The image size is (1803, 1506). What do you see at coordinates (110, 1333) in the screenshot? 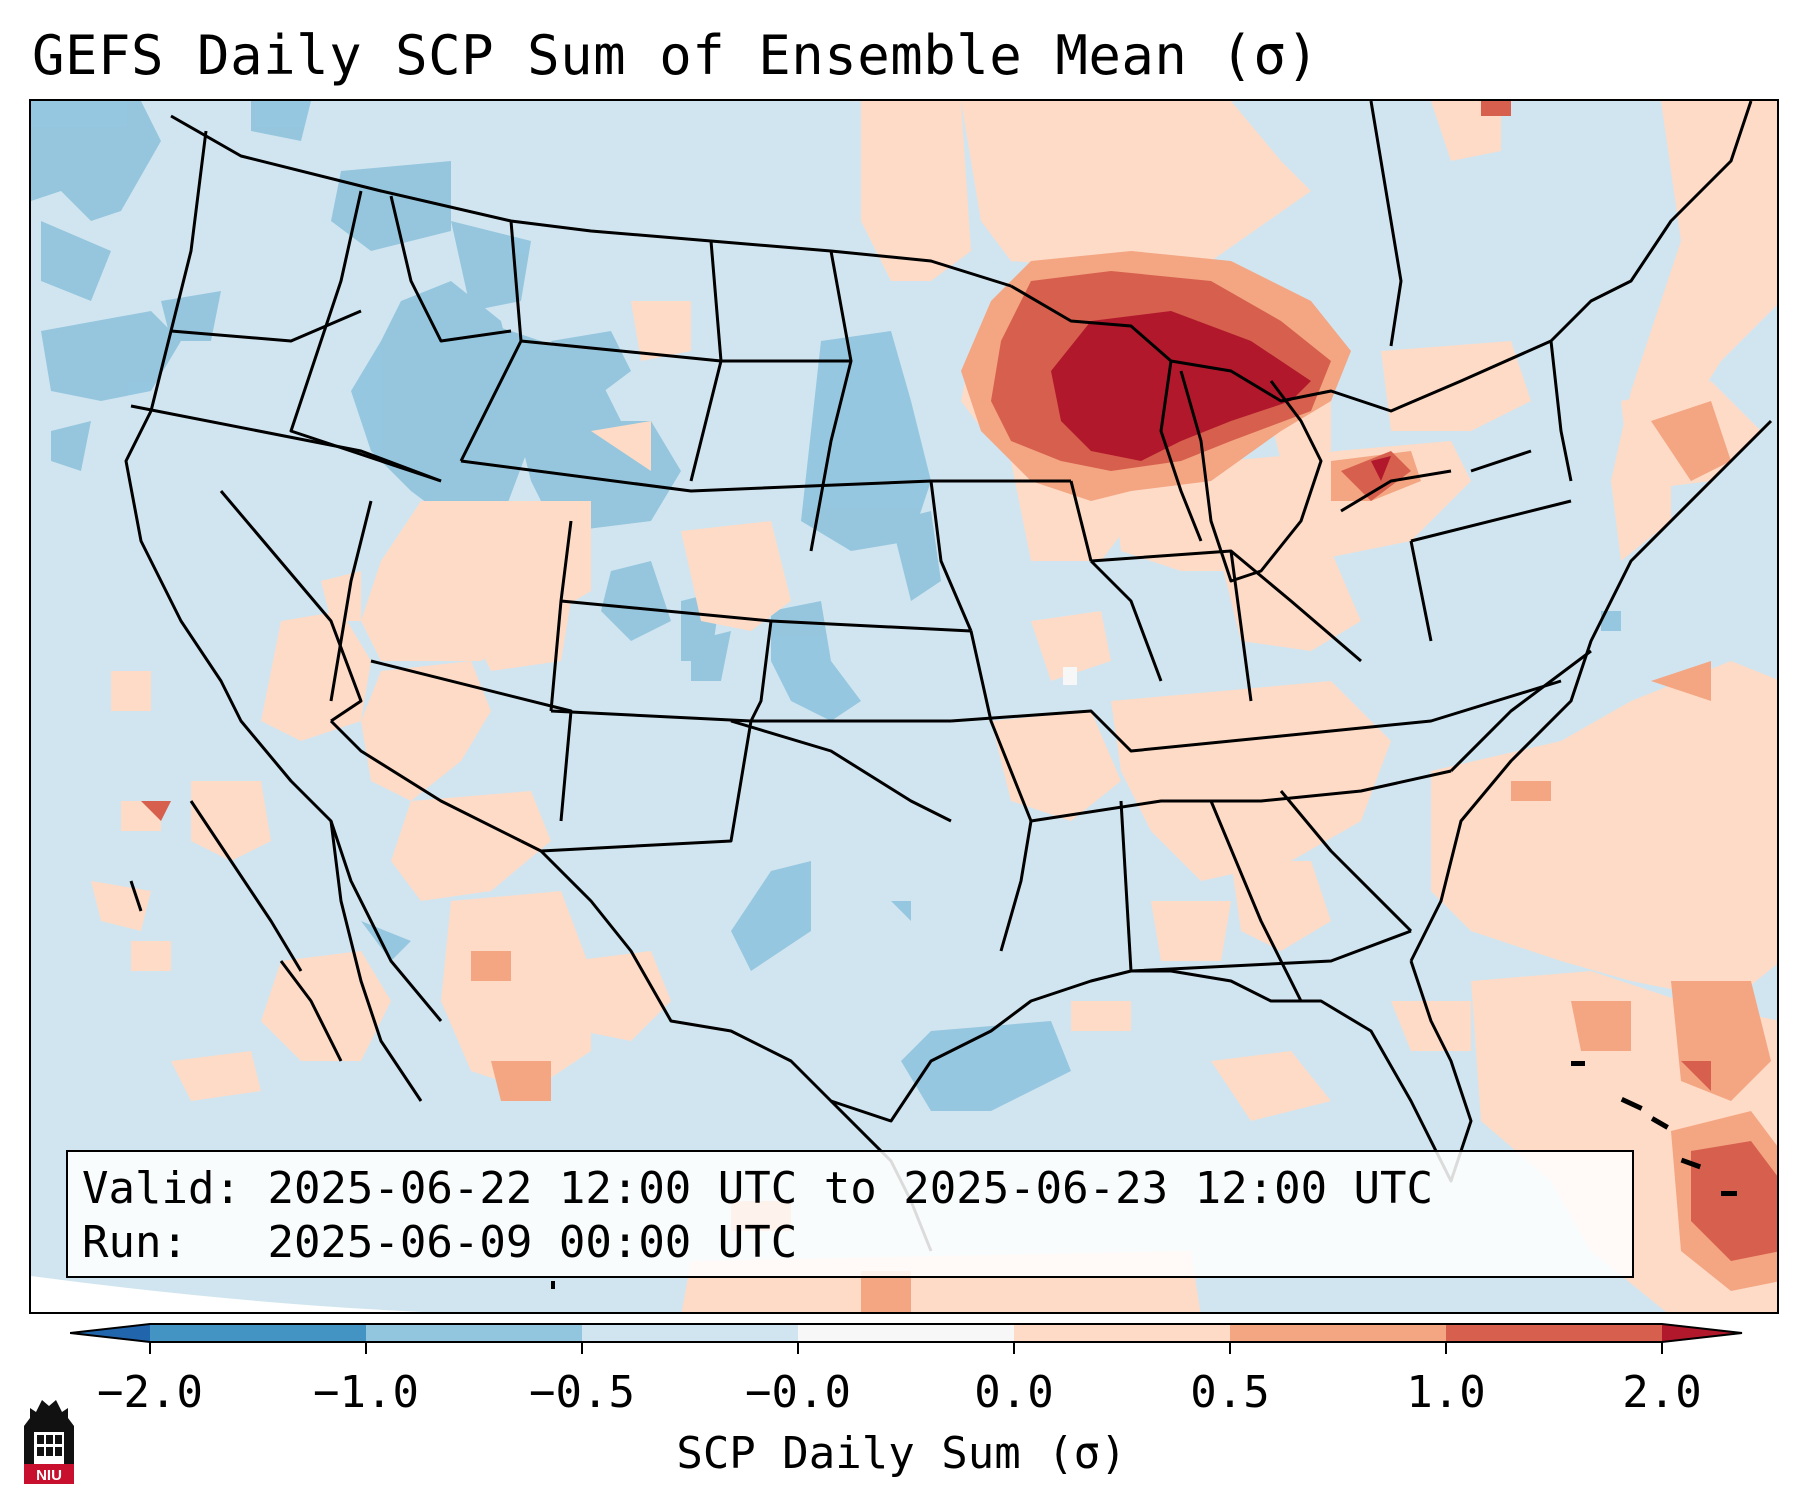
I see `colorbar-extend-low` at bounding box center [110, 1333].